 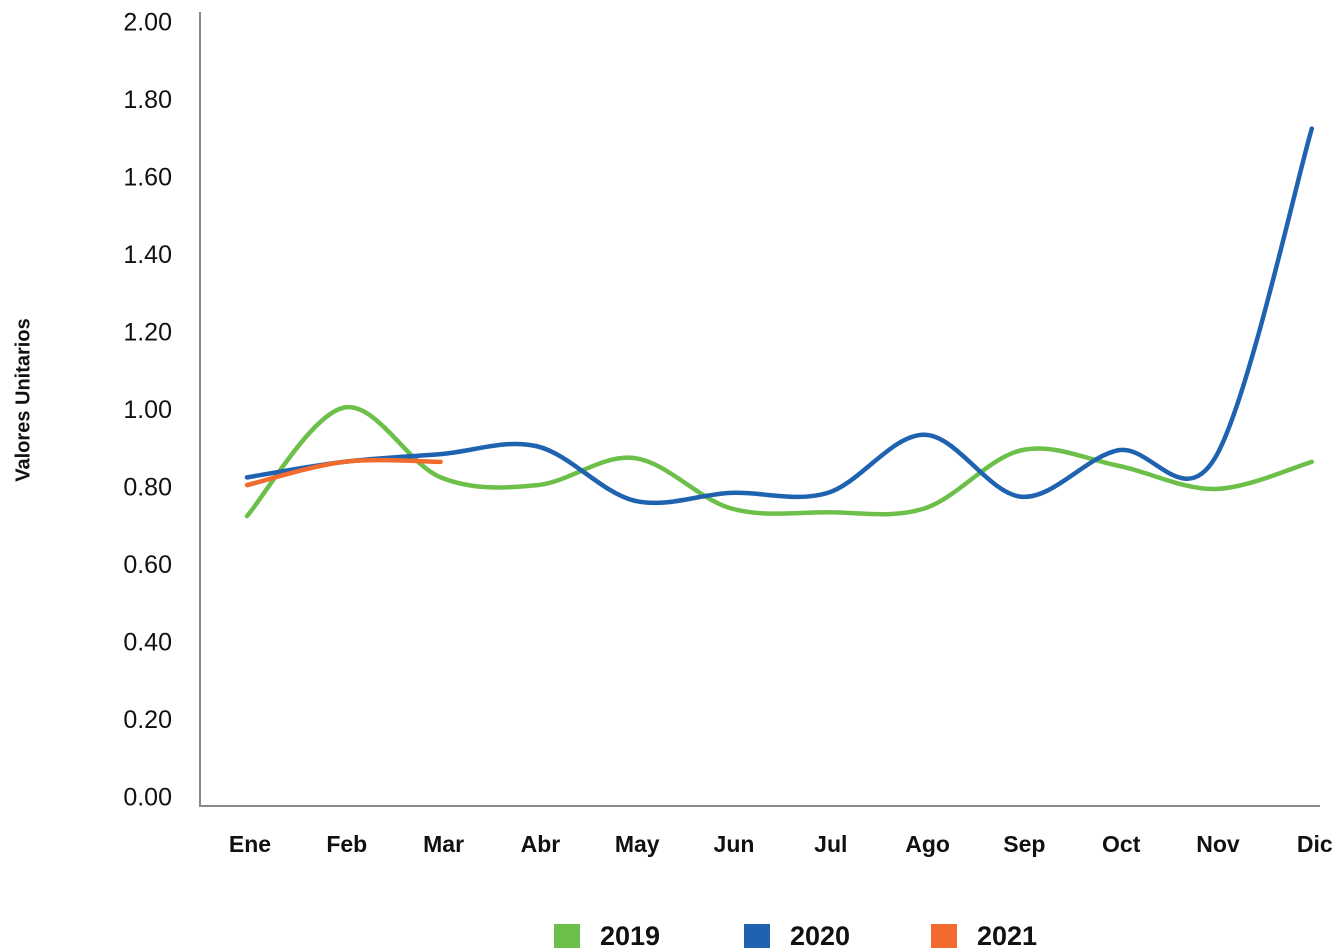 What do you see at coordinates (147, 333) in the screenshot?
I see `y-tick-label: 1.20` at bounding box center [147, 333].